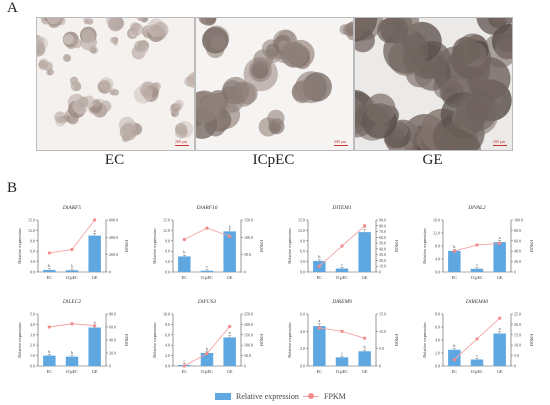  I want to click on panel-a-letter: A, so click(12, 8).